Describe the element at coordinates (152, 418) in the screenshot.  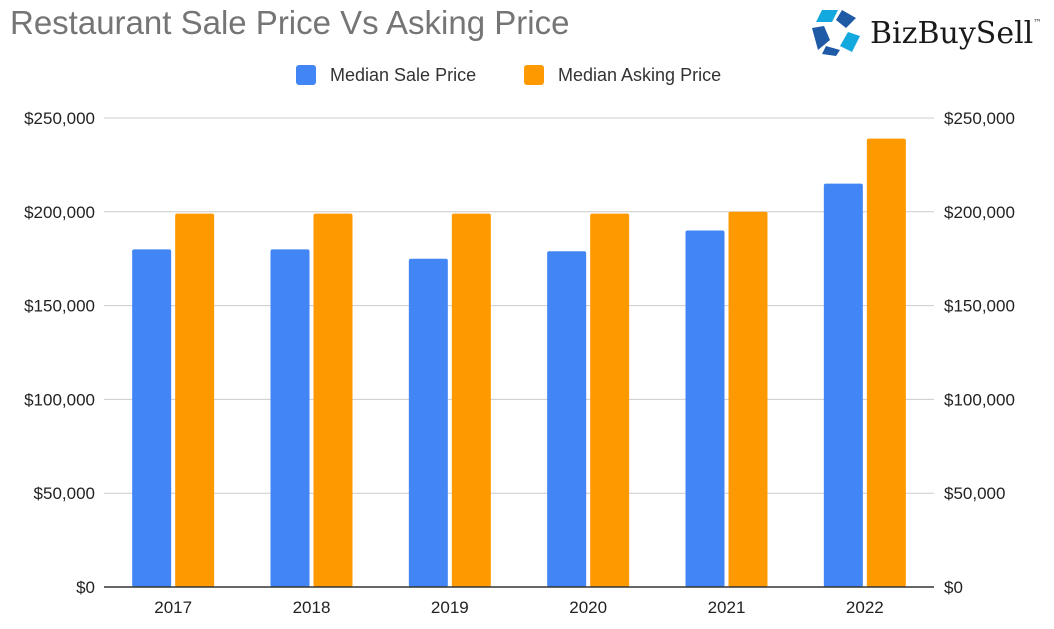
I see `bar-sale-2017` at that location.